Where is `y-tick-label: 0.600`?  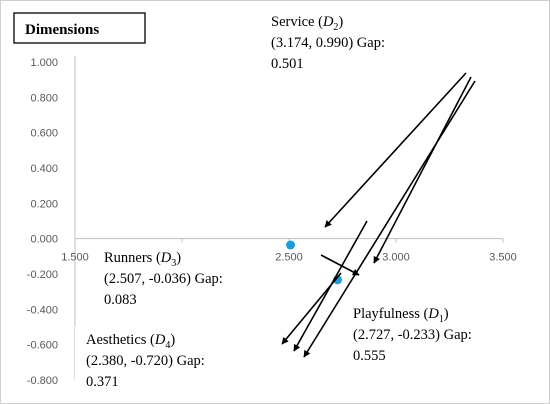
y-tick-label: 0.600 is located at coordinates (44, 134).